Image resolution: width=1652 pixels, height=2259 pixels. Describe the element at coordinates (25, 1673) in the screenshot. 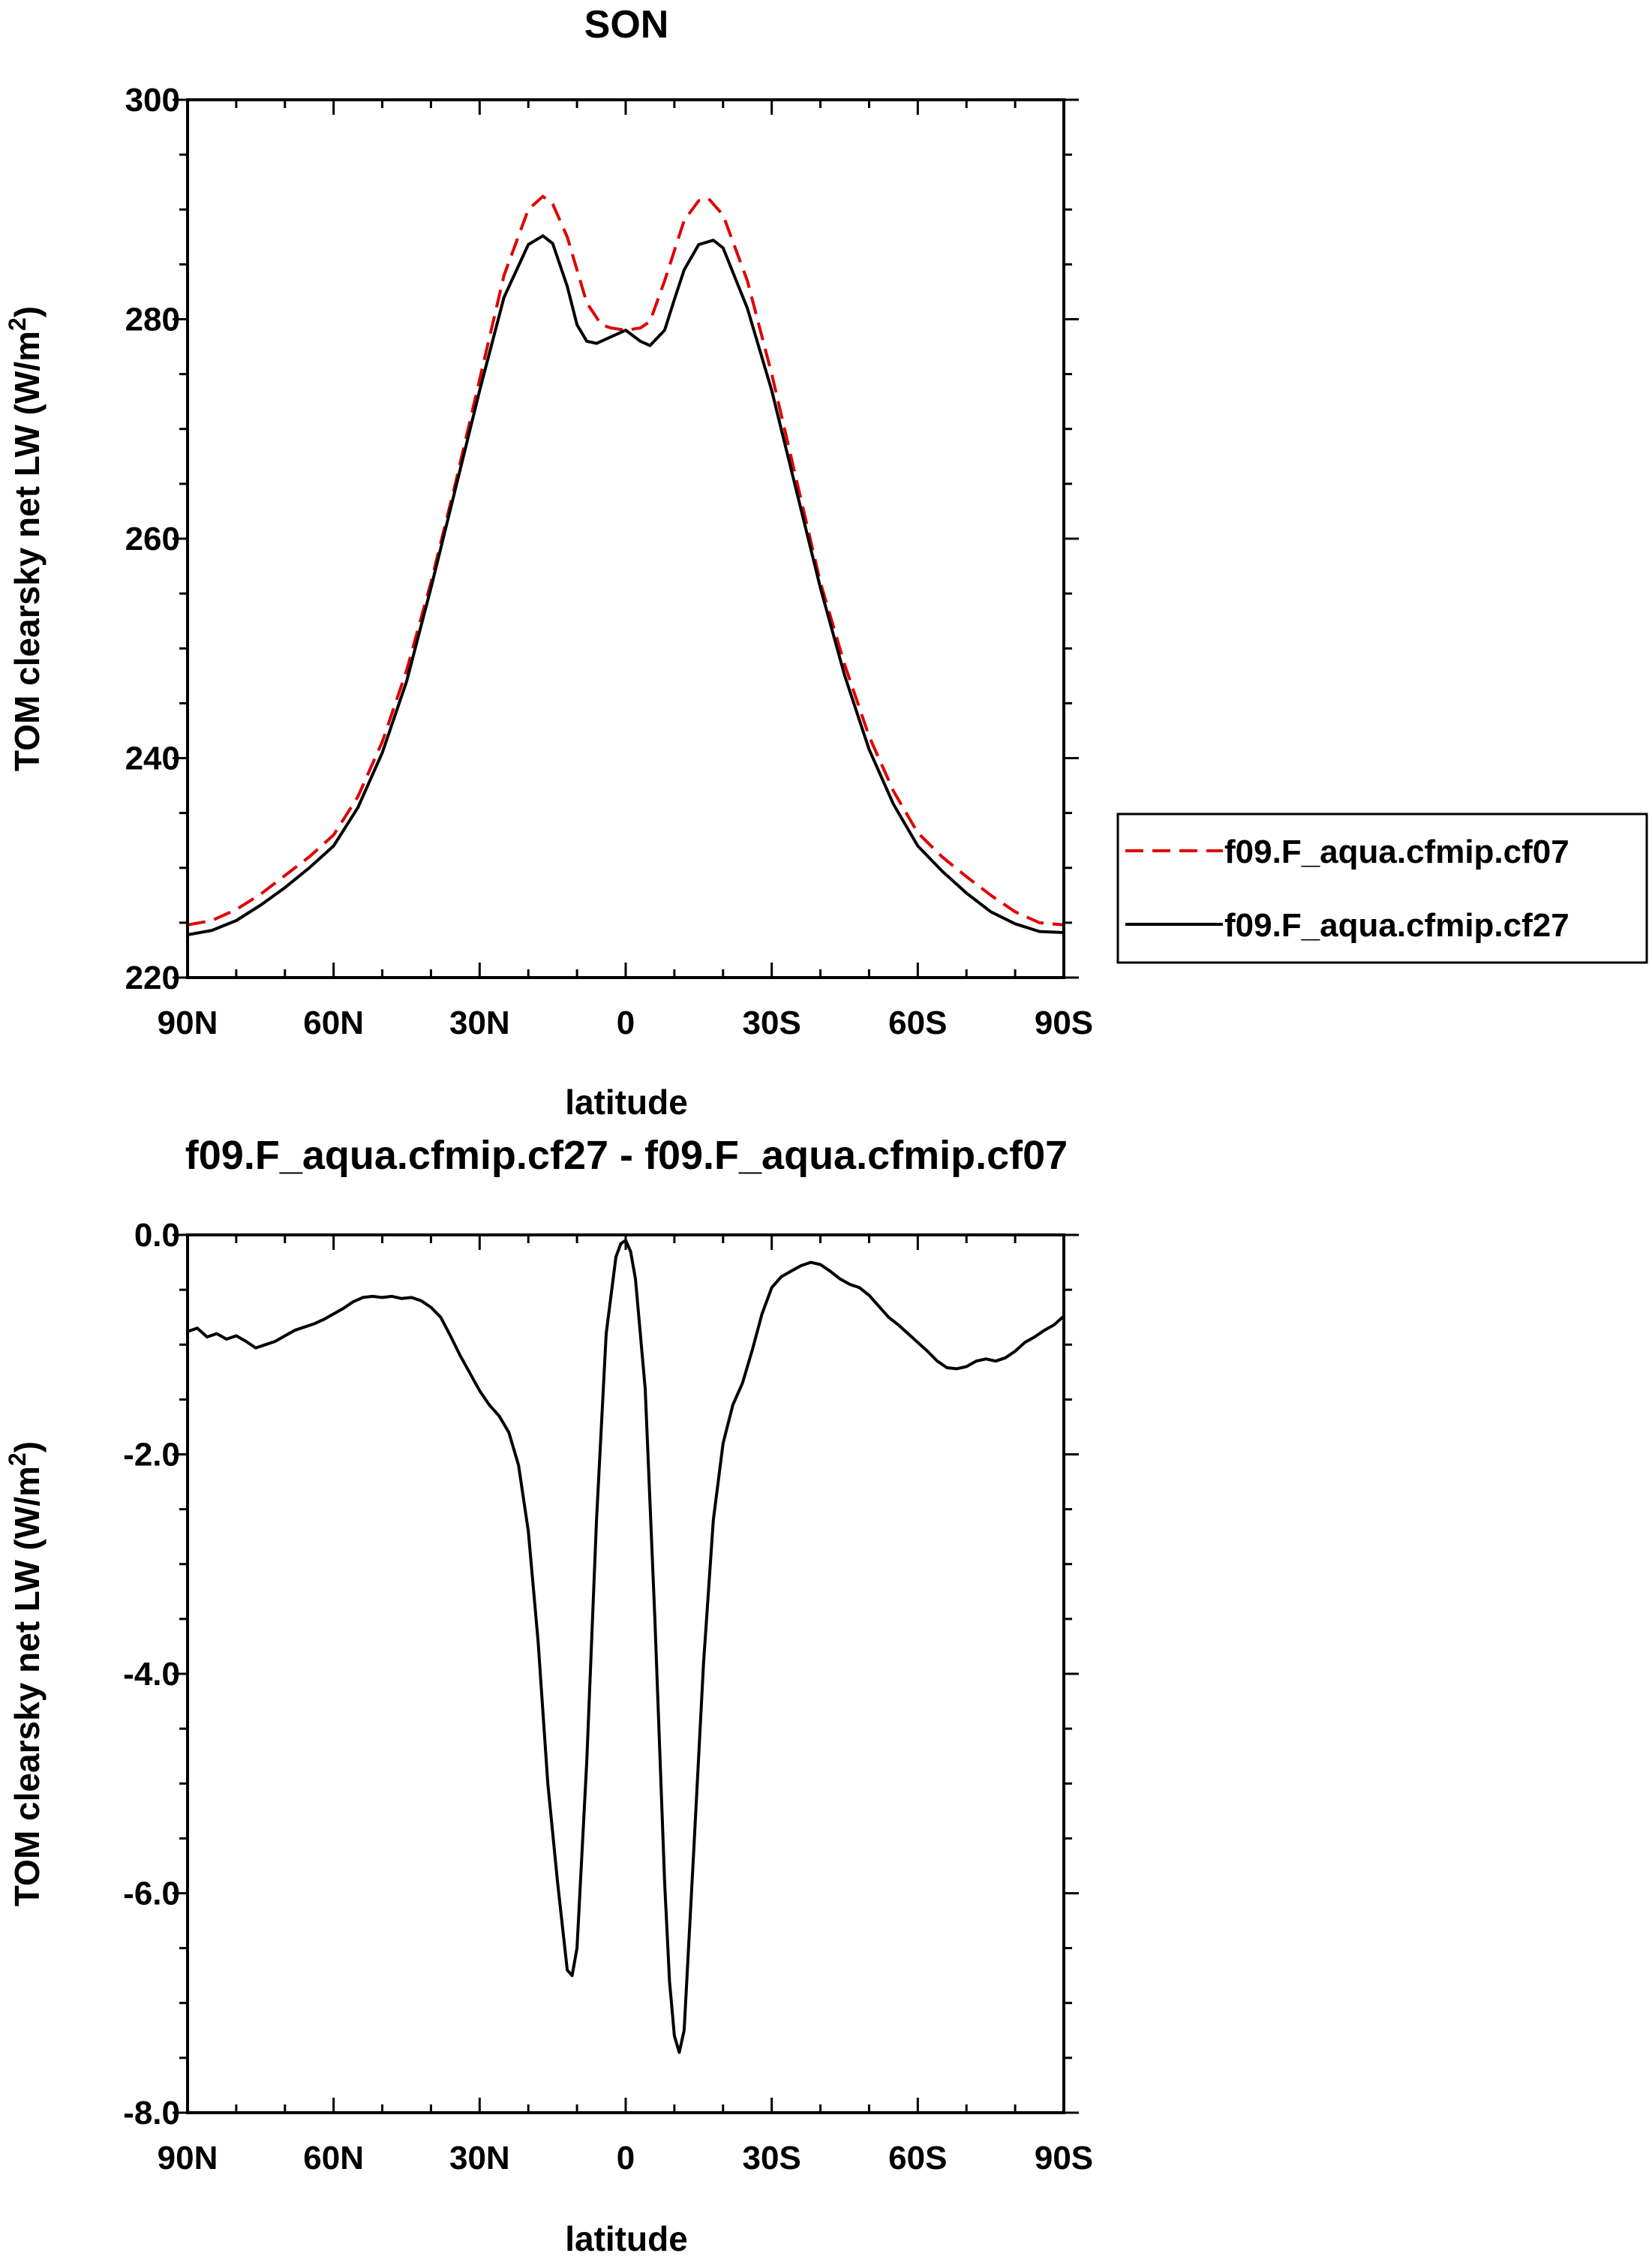

I see `bottom-y-axis-label: TOM clearsky net LW (W/m2)` at that location.